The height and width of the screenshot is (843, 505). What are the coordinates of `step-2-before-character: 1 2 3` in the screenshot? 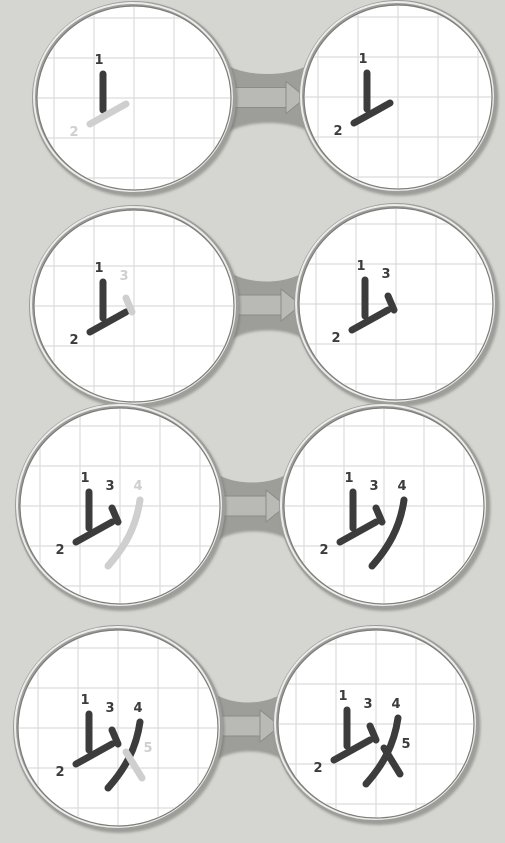 It's located at (102, 304).